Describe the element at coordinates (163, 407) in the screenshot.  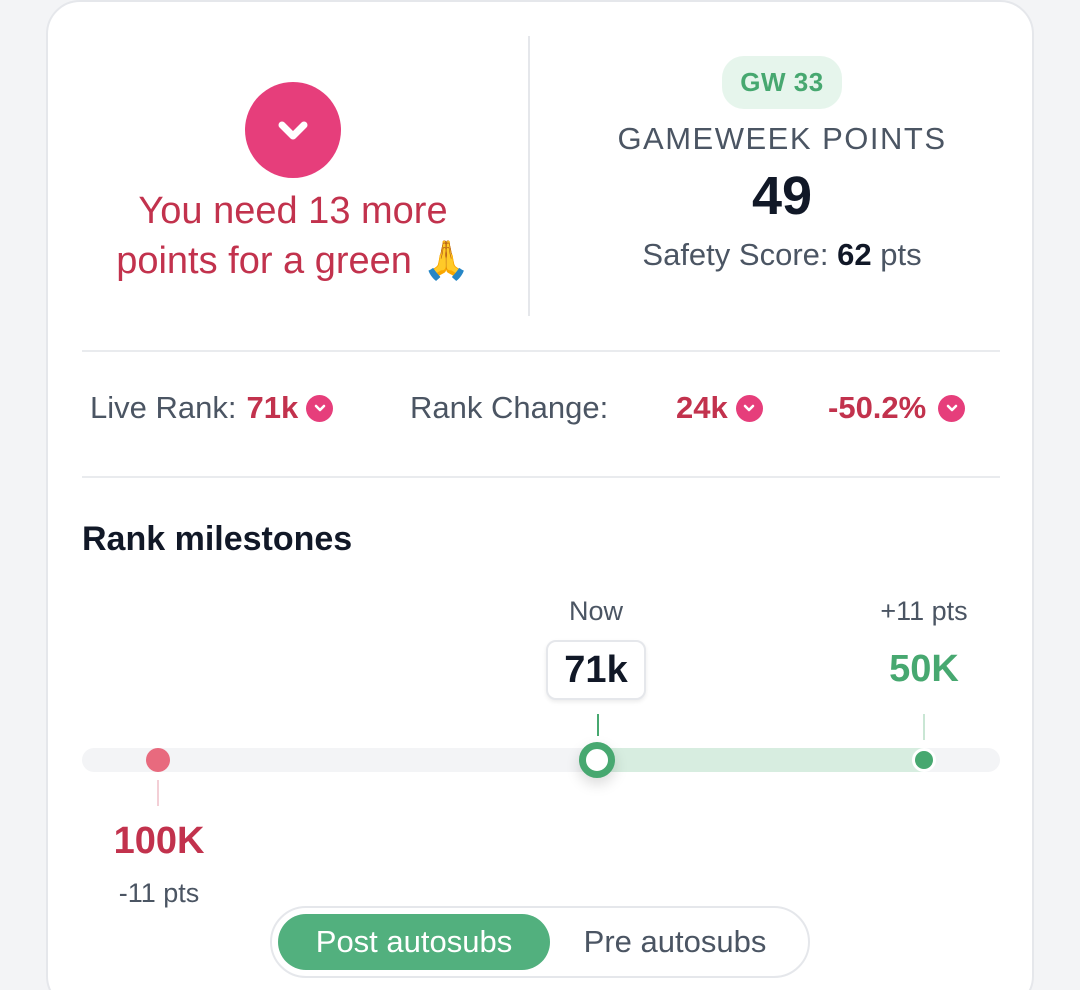
I see `live-rank-label: Live Rank:` at that location.